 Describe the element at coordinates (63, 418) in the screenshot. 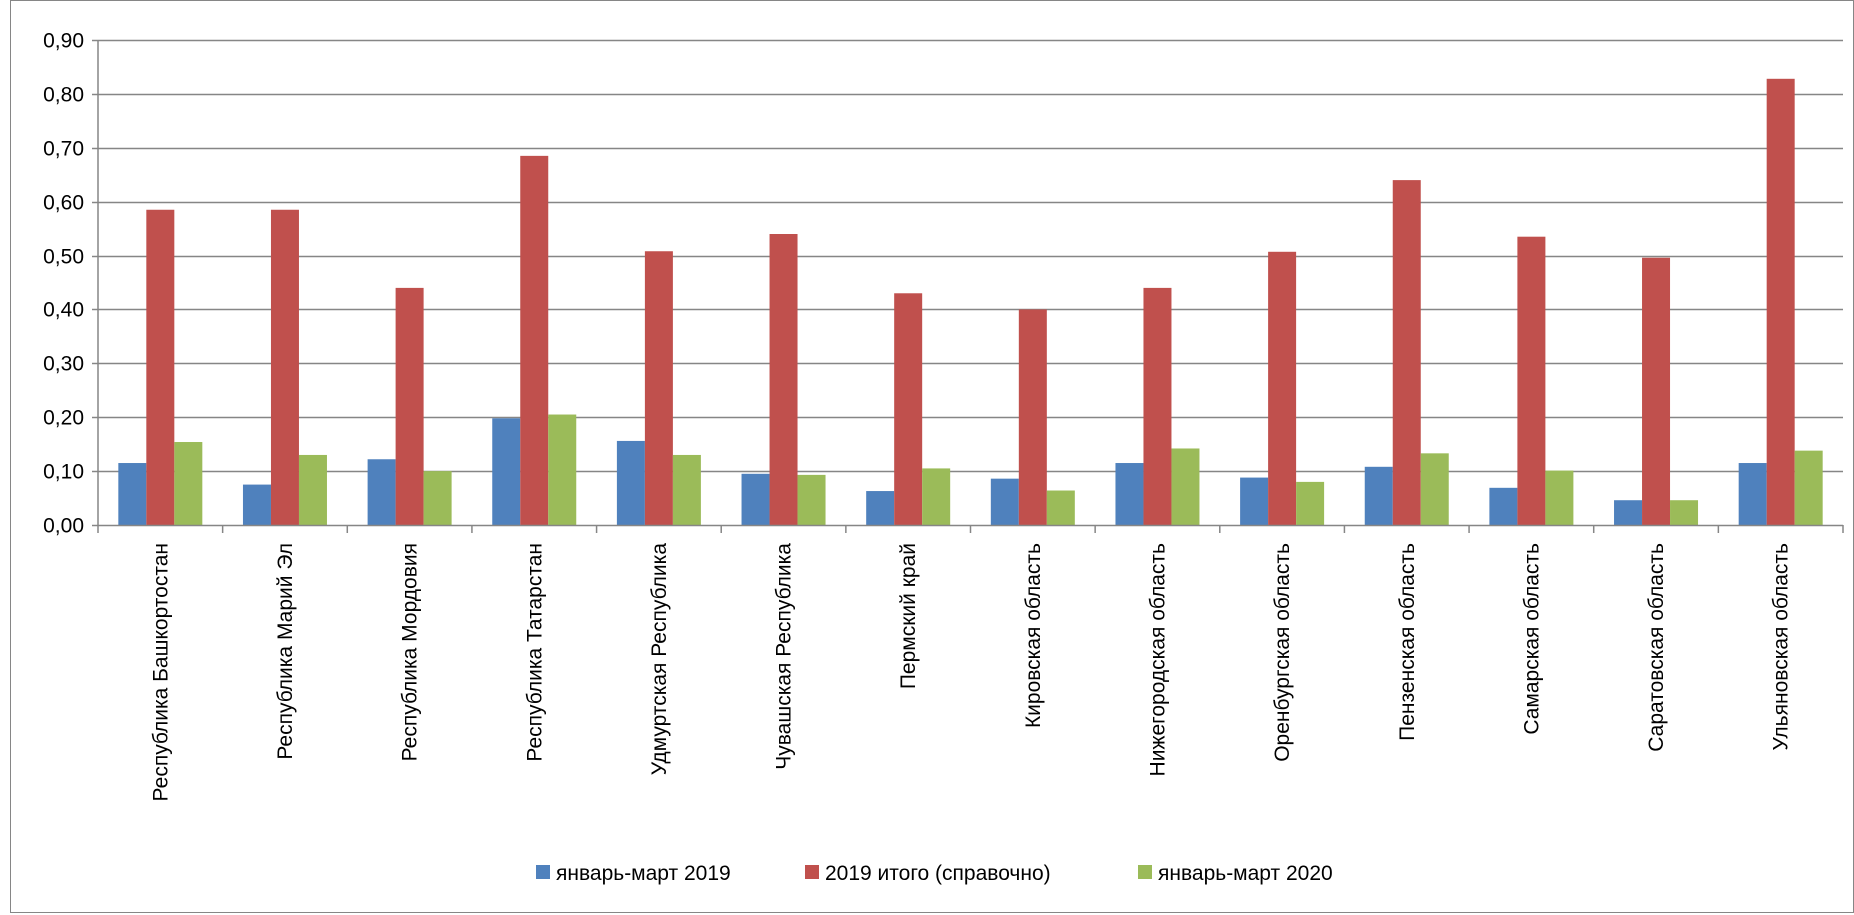

I see `y-tick-label: 0,20` at that location.